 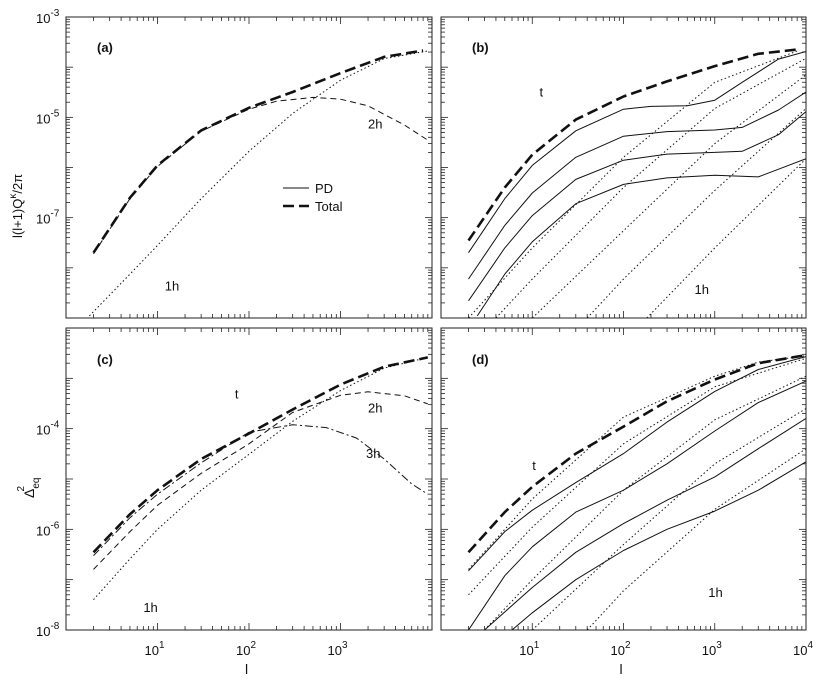 I want to click on y-tick-label: 10⁻⁵, so click(x=48, y=117).